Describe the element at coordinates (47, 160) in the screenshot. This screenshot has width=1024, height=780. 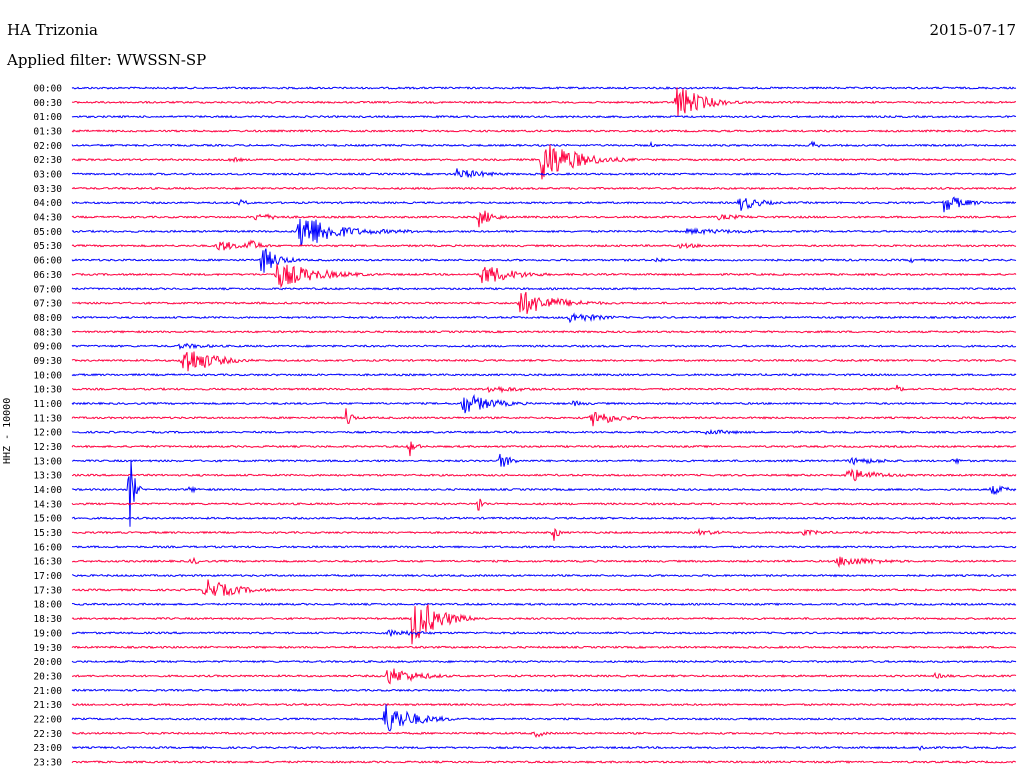
I see `row-time-label: 02:30` at that location.